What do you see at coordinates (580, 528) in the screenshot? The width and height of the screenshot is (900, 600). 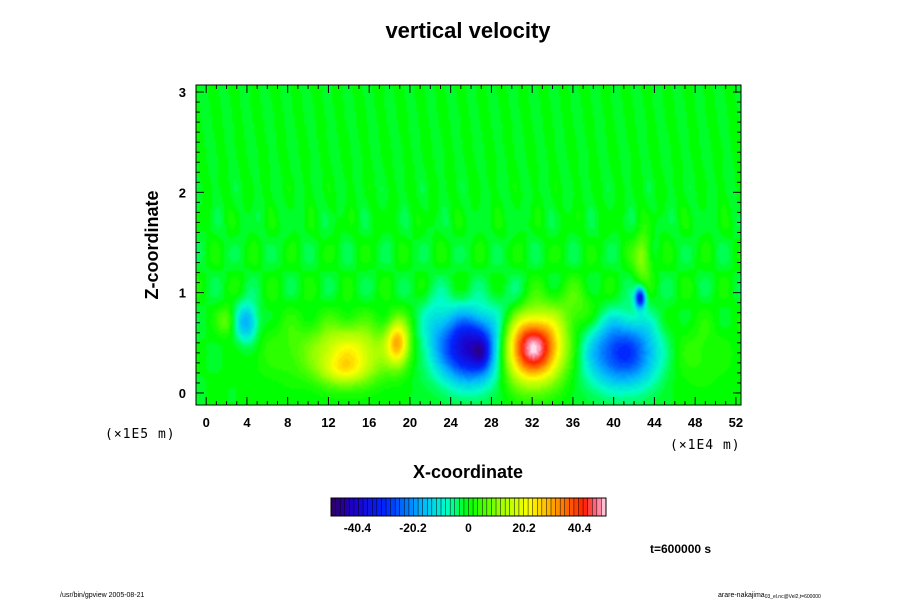 I see `colorbar-tick-label: 40.4` at bounding box center [580, 528].